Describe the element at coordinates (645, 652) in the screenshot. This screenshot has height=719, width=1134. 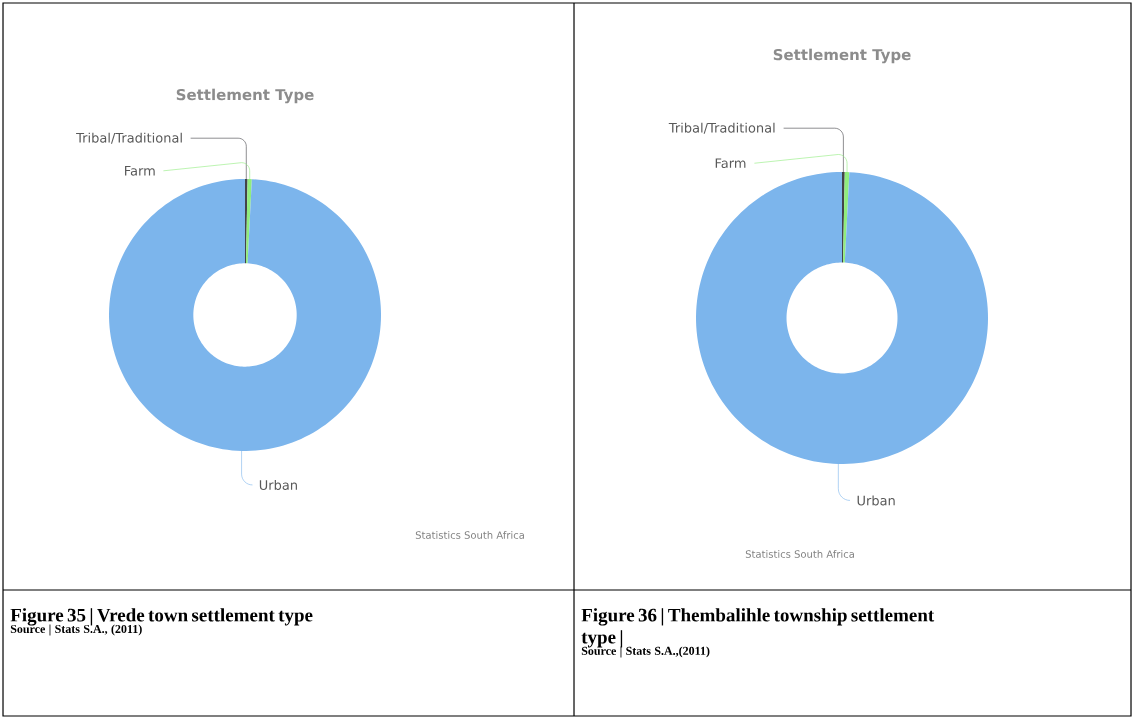
I see `source-note: Source | Stats S.A.,(2011)` at that location.